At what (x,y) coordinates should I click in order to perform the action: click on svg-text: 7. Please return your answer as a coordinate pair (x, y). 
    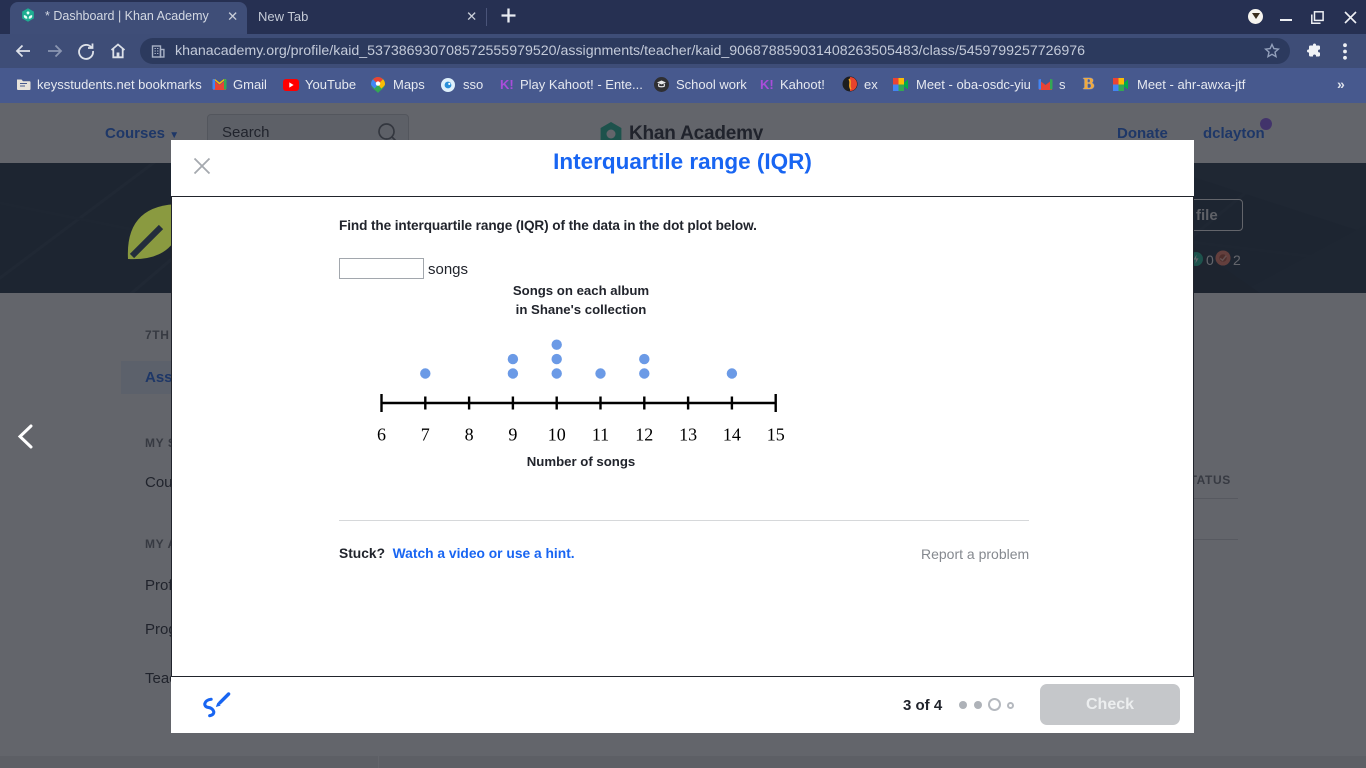
    Looking at the image, I should click on (425, 435).